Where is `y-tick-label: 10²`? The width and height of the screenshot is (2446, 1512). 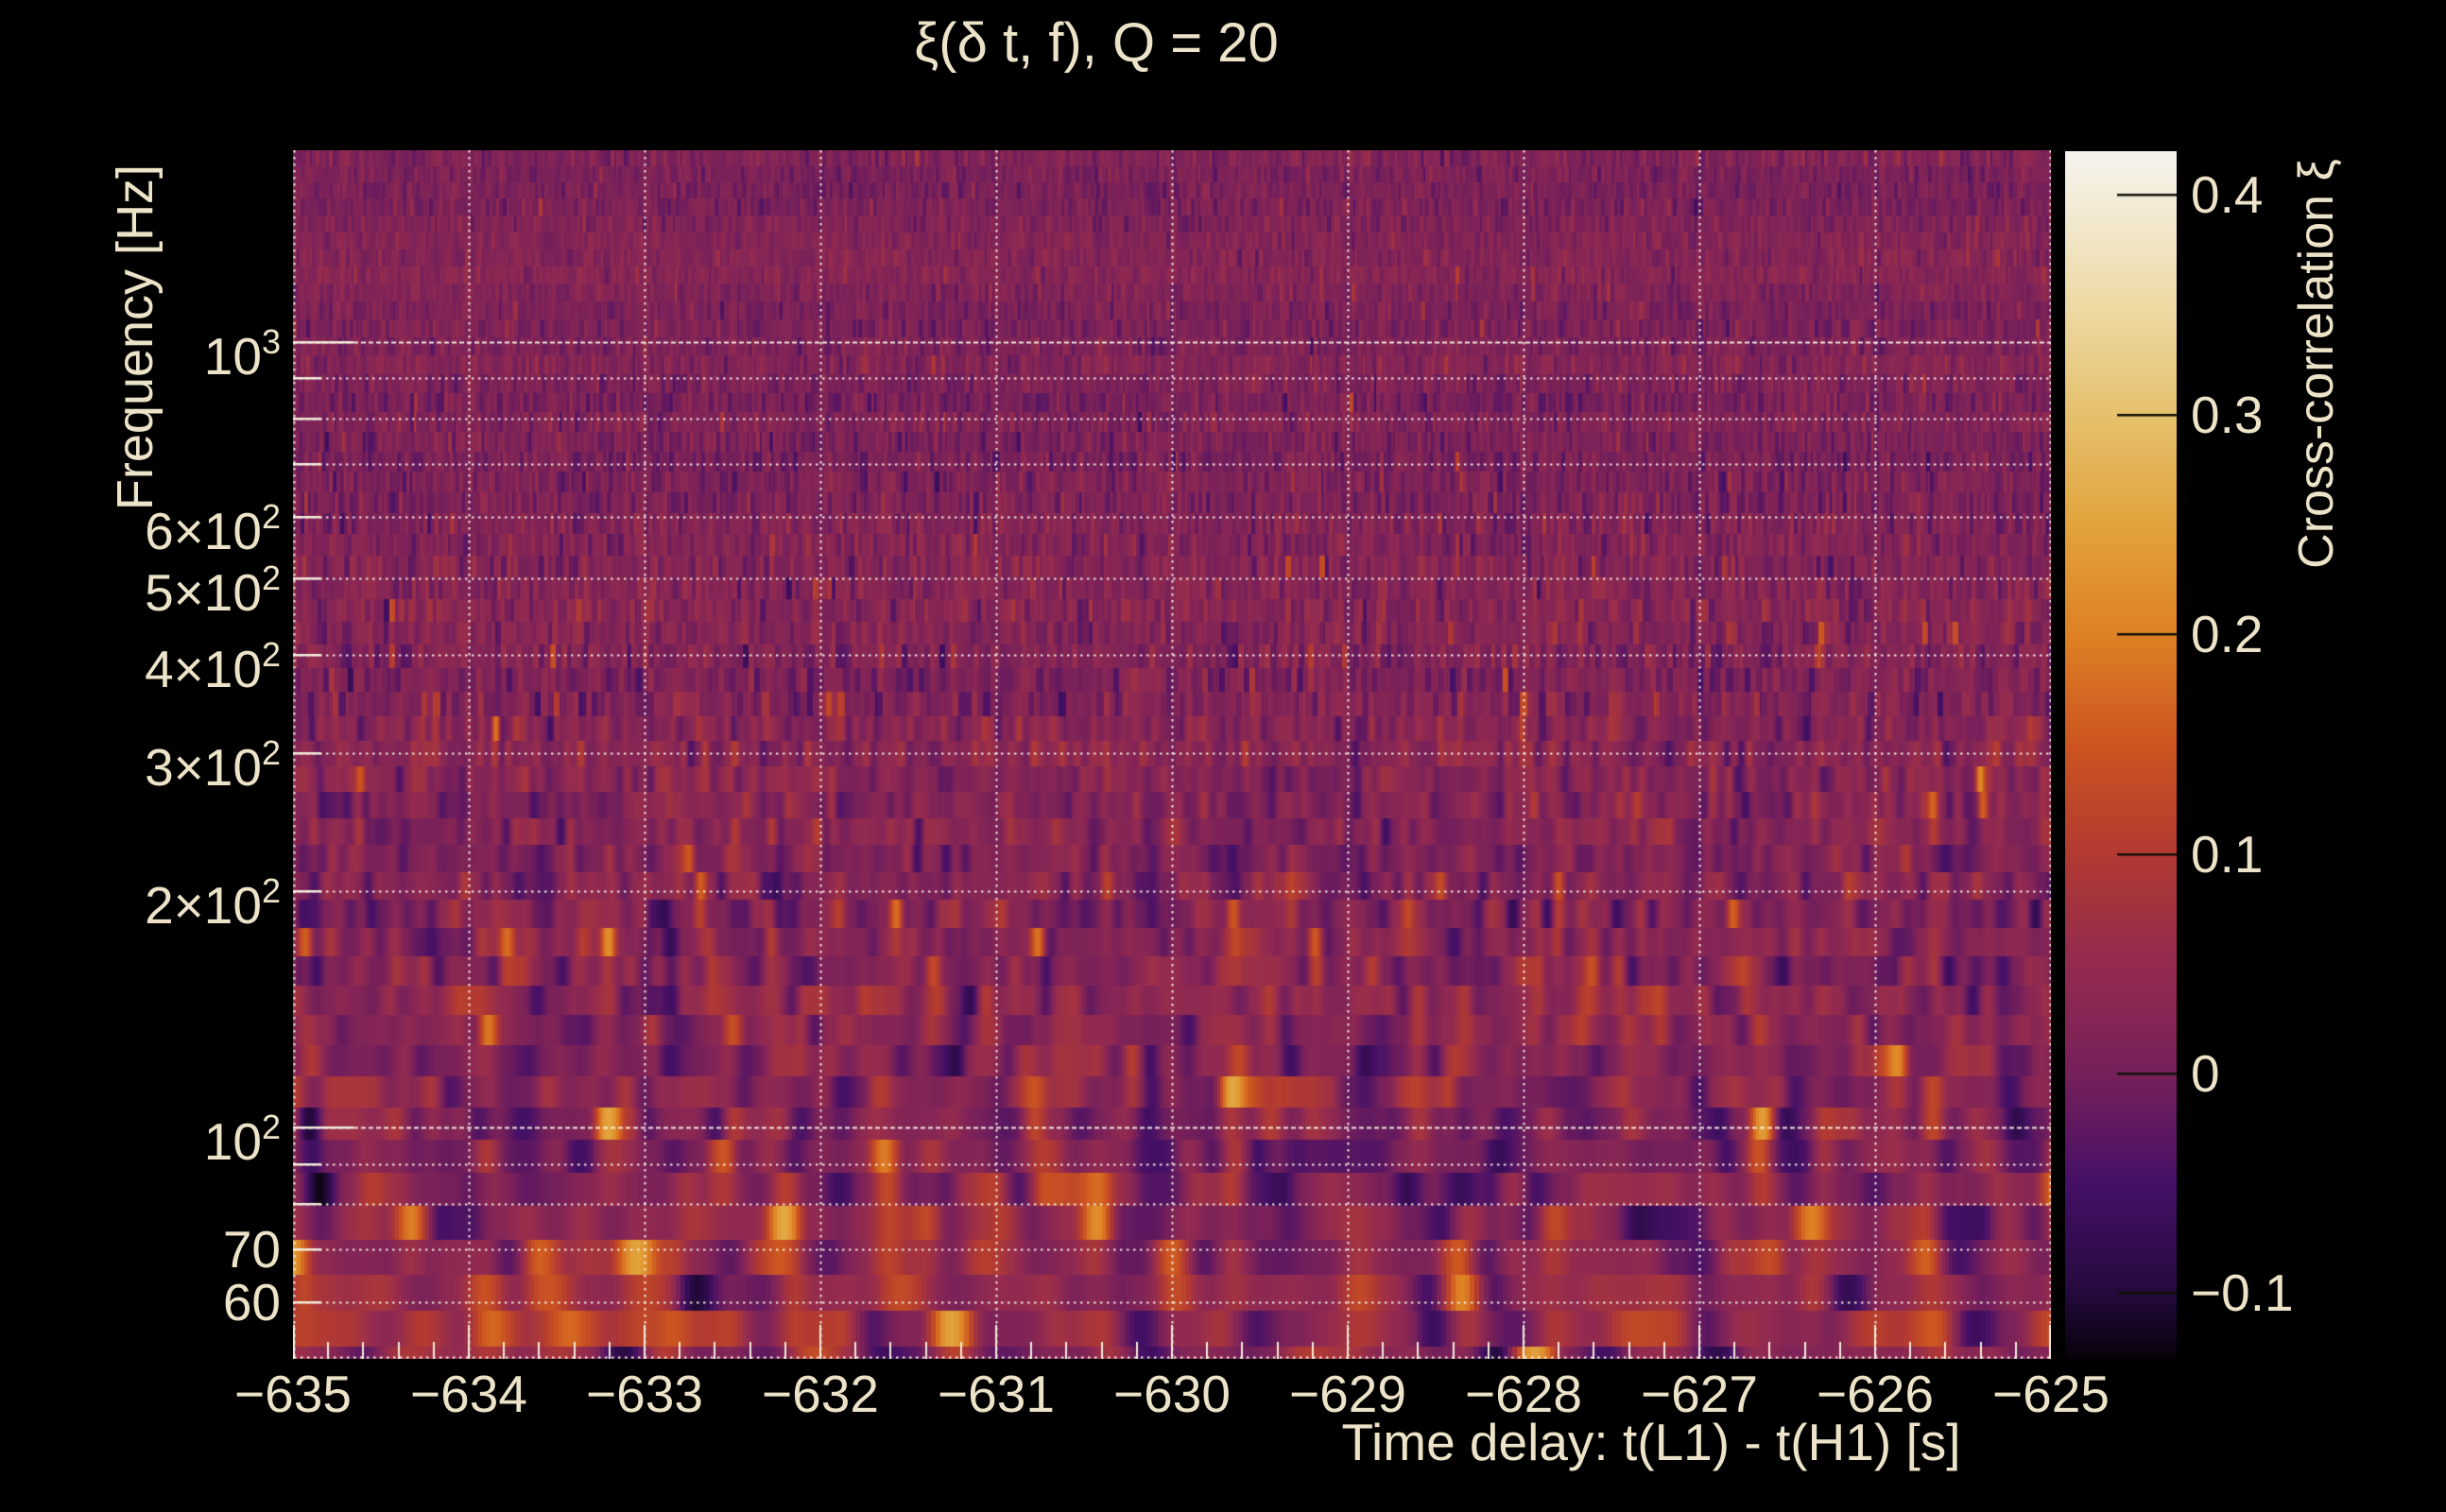 y-tick-label: 10² is located at coordinates (242, 1140).